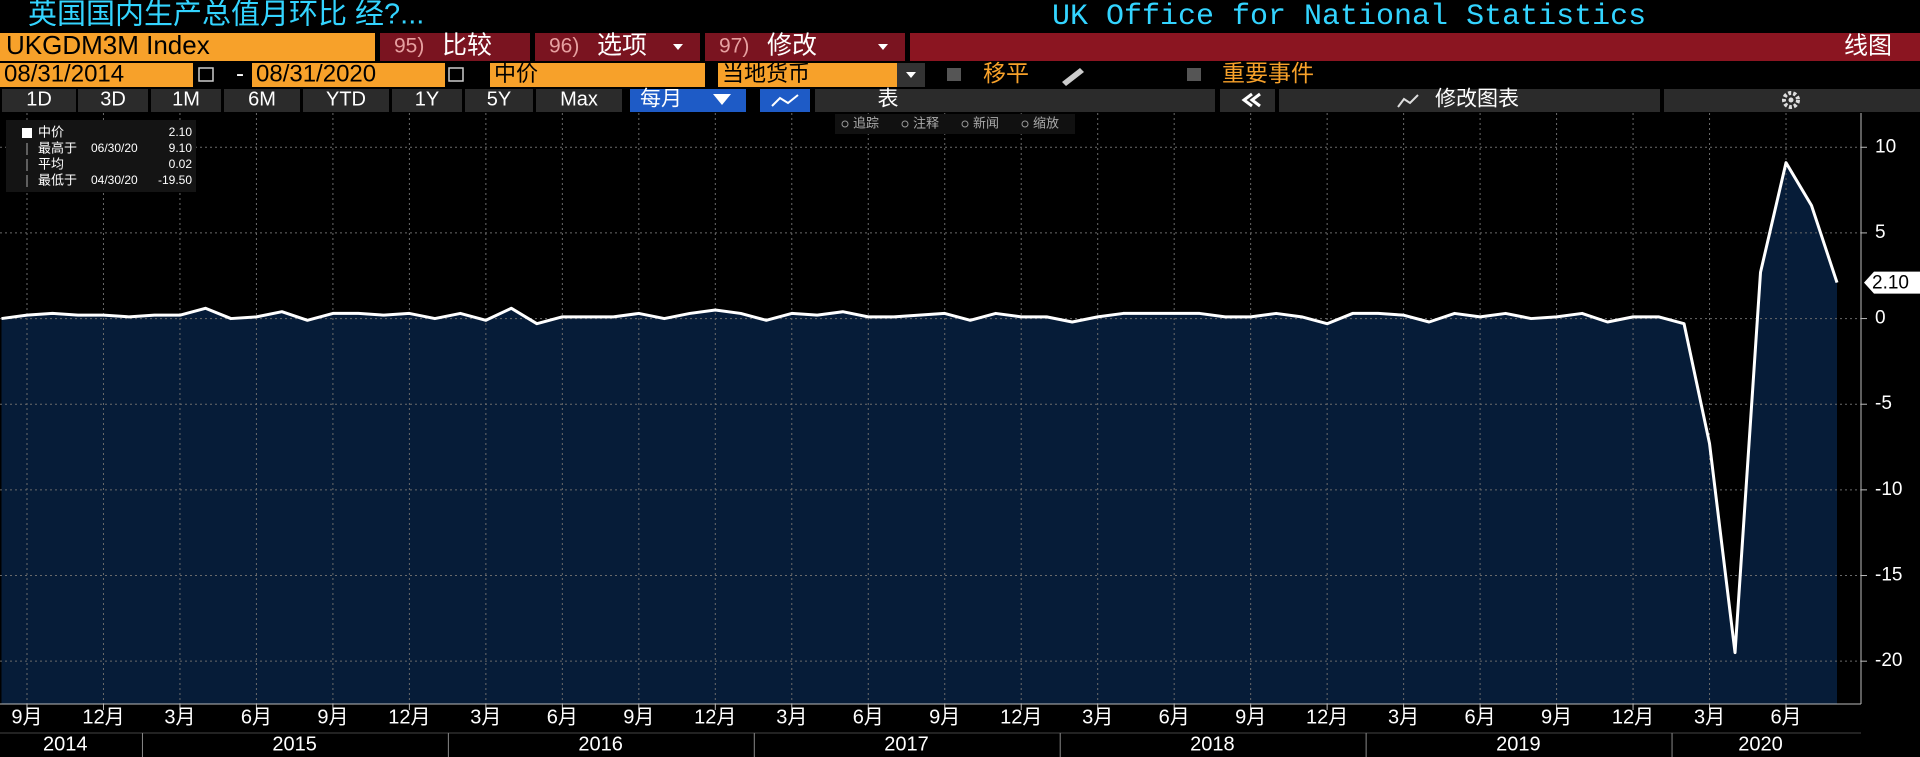  I want to click on y-tick-label: -20, so click(1888, 660).